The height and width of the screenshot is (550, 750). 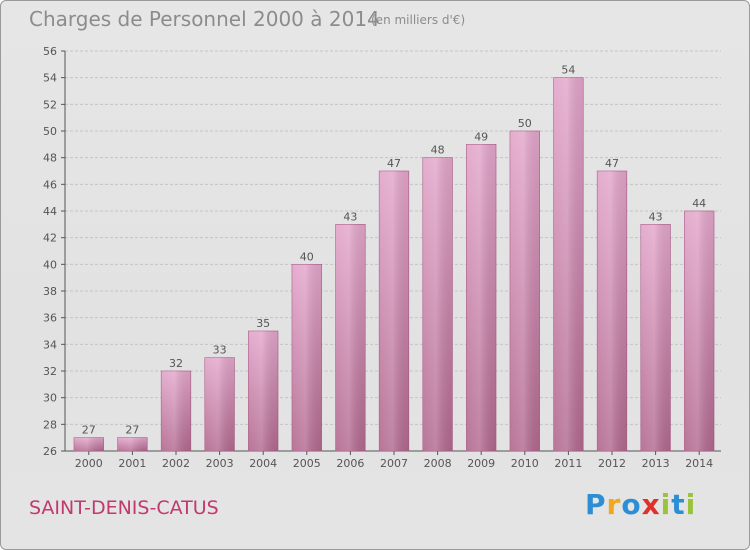 I want to click on x-tick-label-2001: 2001, so click(x=132, y=463).